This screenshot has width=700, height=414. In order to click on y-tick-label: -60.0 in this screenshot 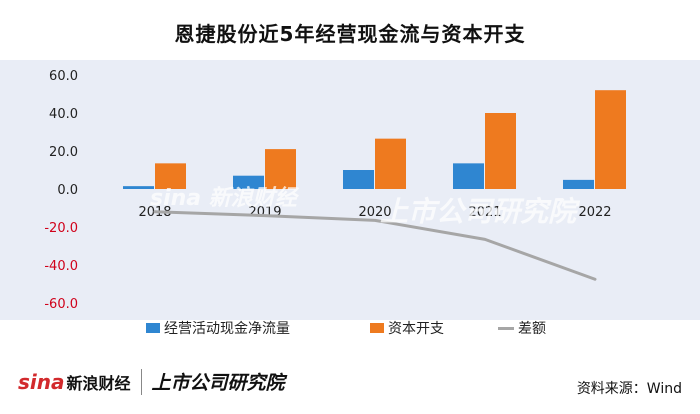, I will do `click(61, 304)`.